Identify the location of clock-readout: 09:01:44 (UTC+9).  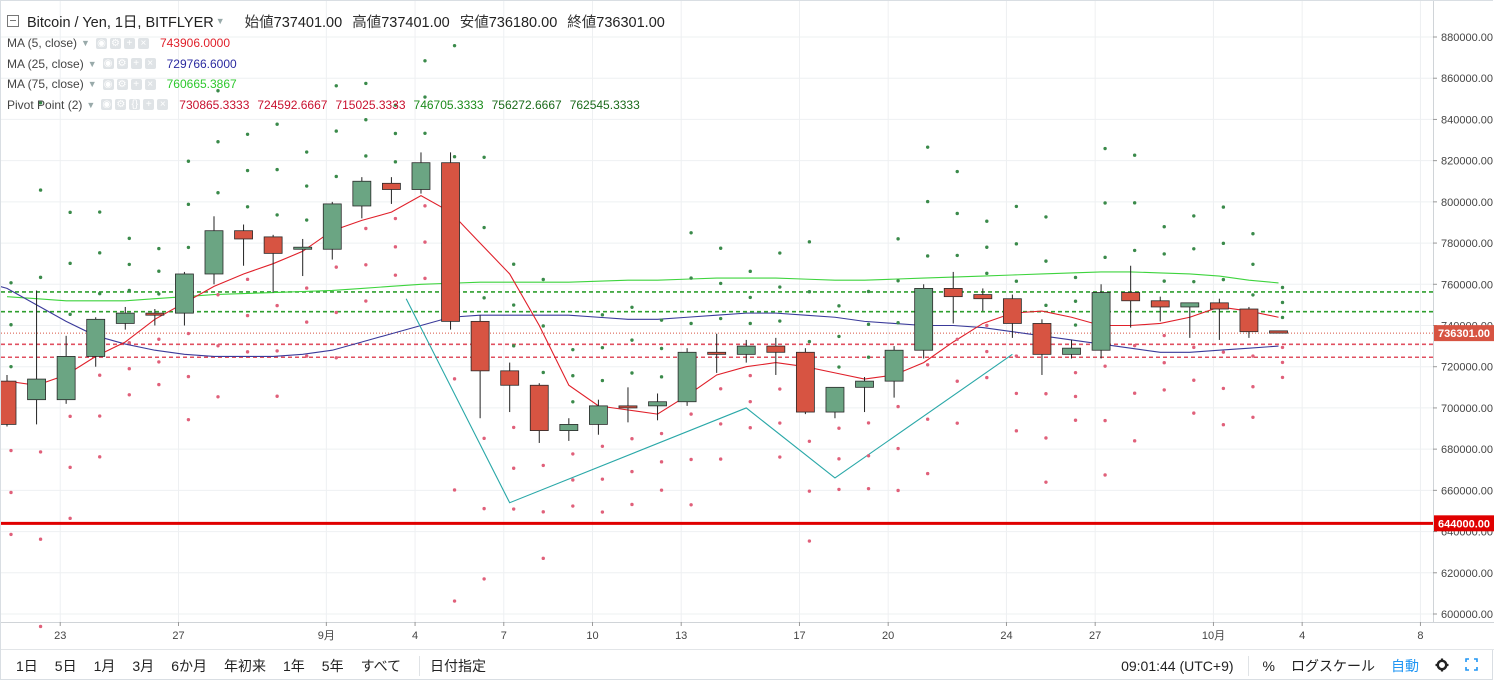
(1177, 666).